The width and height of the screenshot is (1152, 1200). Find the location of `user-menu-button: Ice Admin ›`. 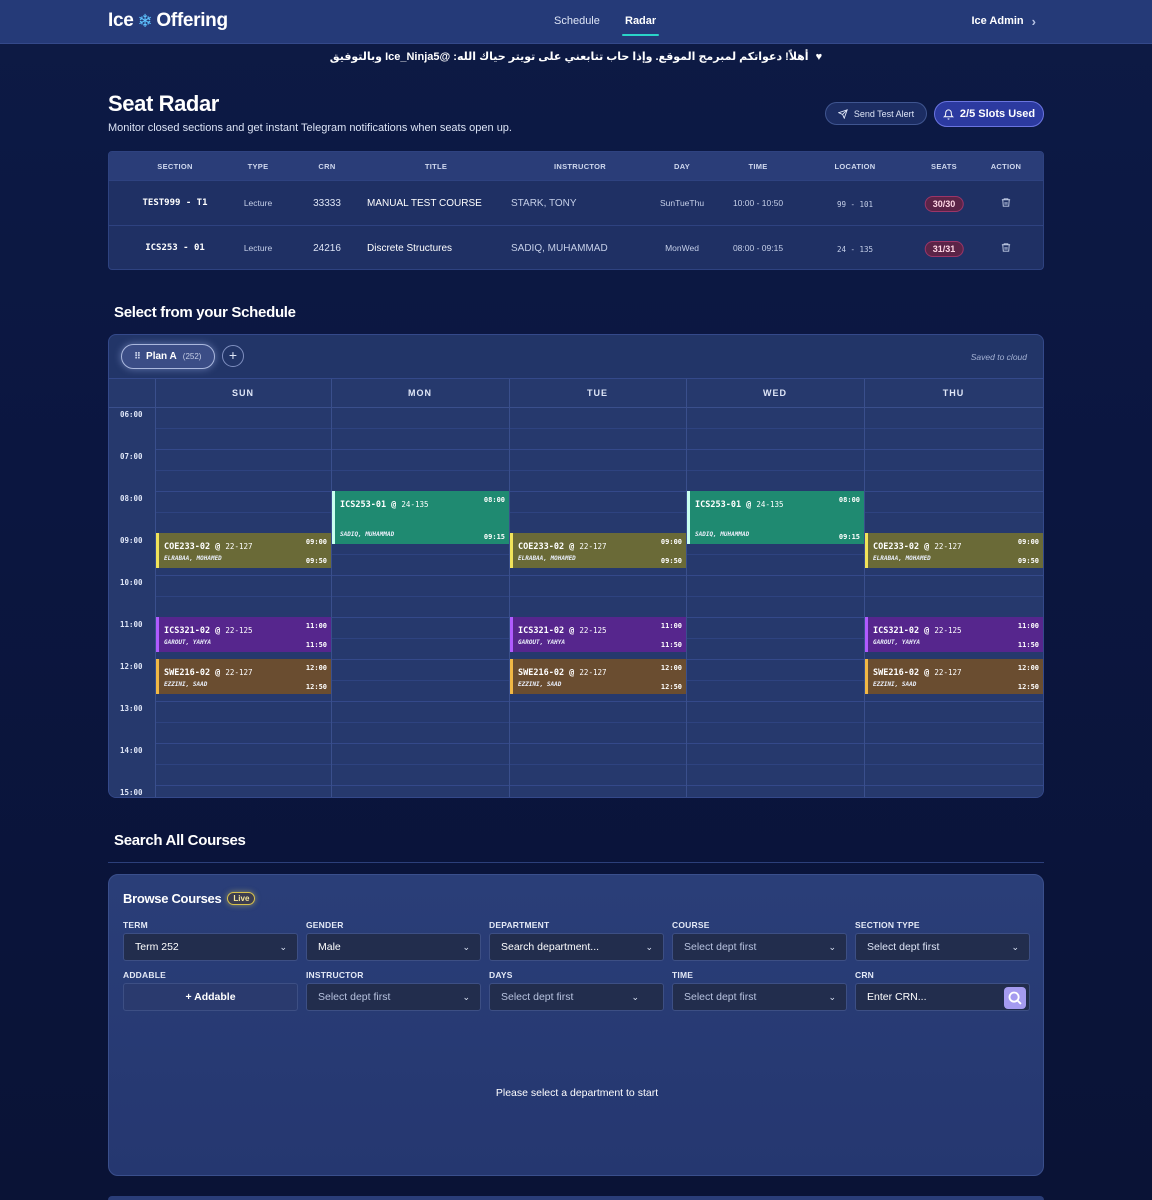

user-menu-button: Ice Admin › is located at coordinates (1003, 21).